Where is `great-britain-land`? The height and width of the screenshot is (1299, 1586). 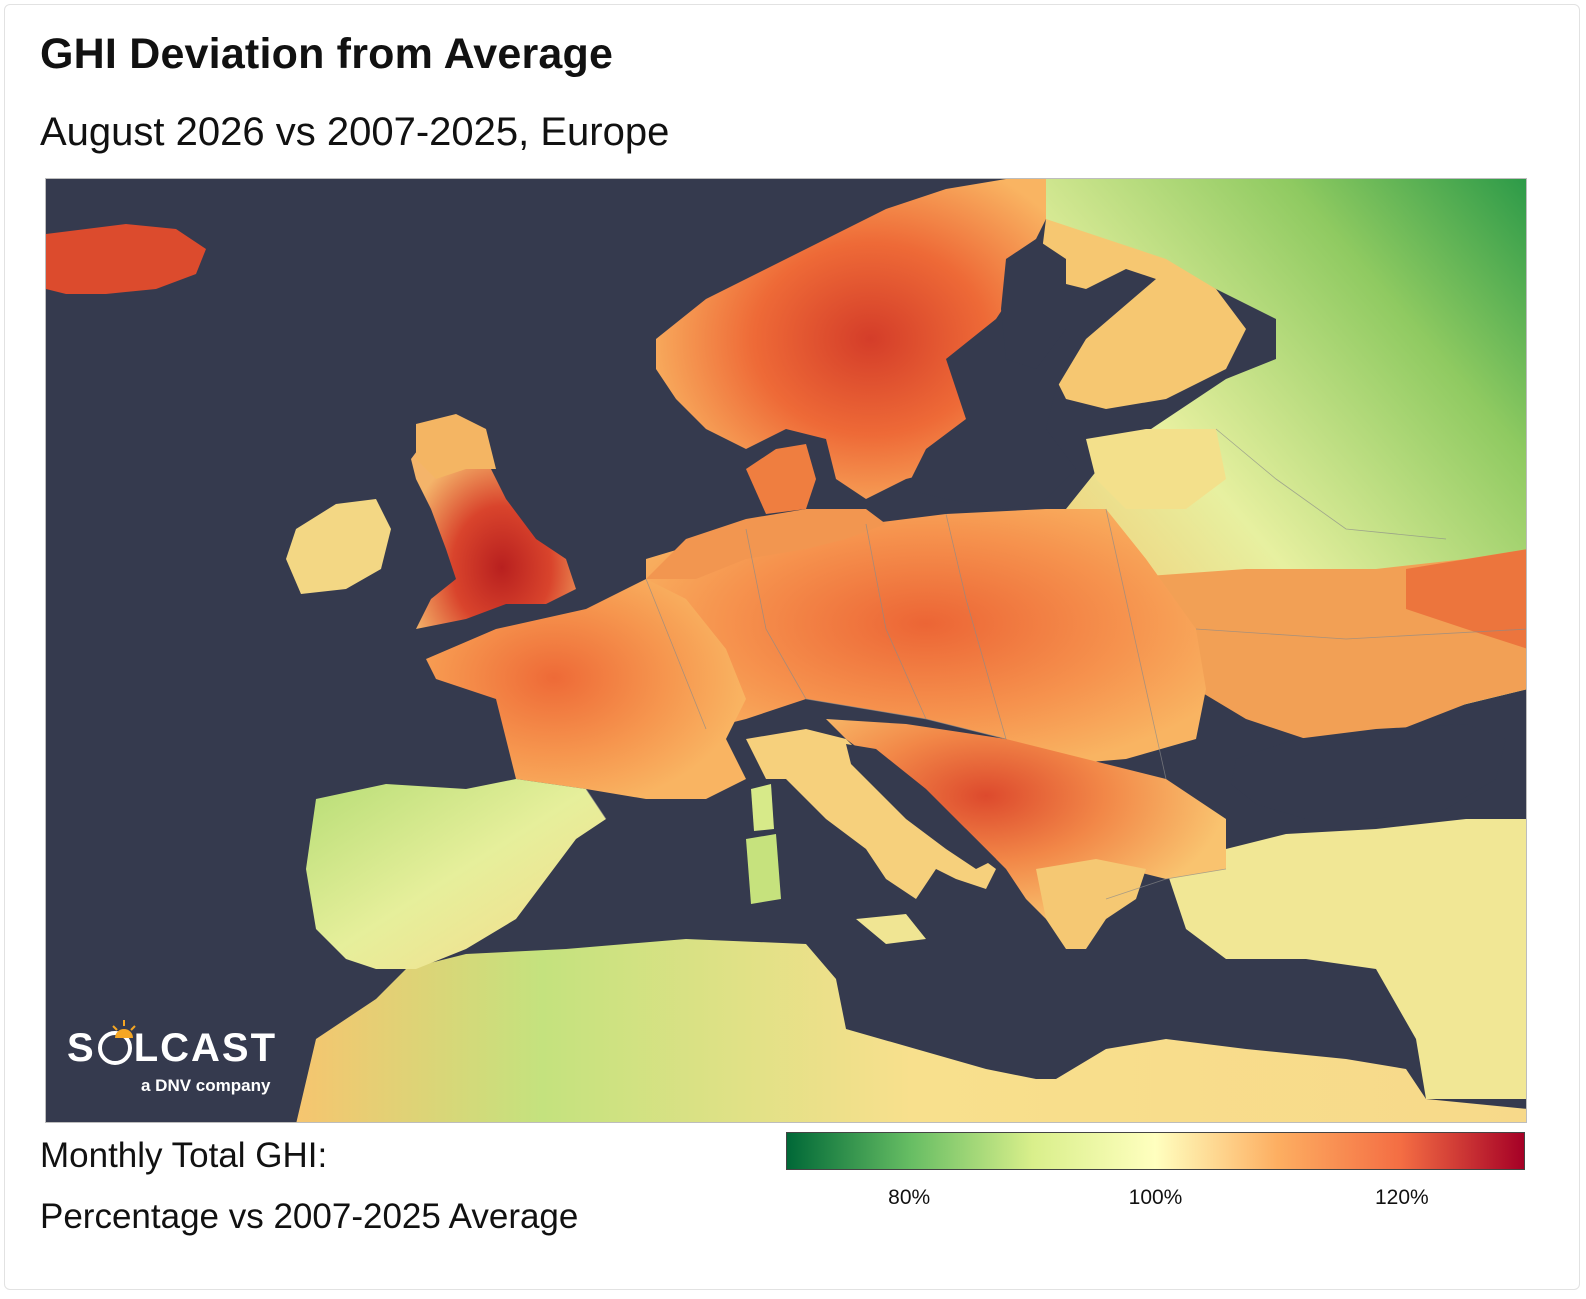
great-britain-land is located at coordinates (493, 526).